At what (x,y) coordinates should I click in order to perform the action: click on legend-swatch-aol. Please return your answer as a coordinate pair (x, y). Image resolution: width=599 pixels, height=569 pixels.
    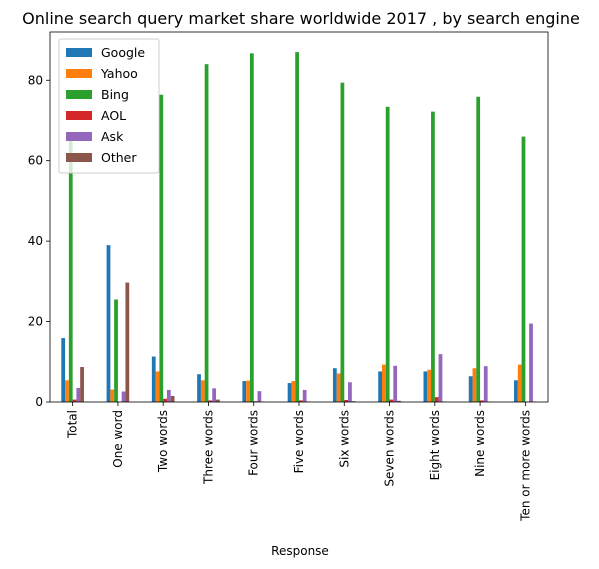
    Looking at the image, I should click on (79, 115).